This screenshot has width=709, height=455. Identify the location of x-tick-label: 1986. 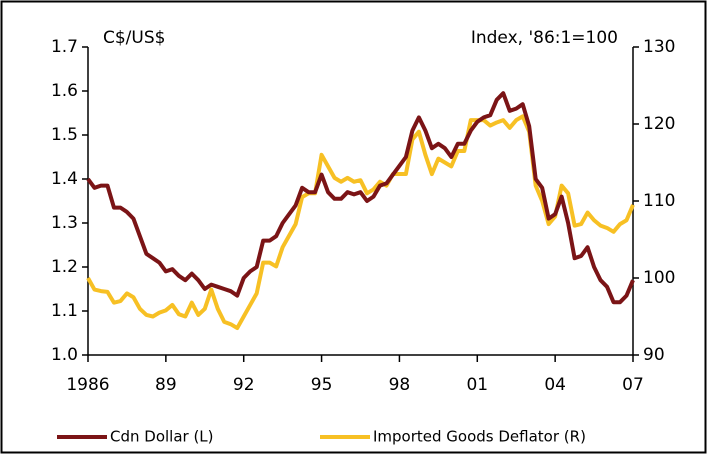
(87, 385).